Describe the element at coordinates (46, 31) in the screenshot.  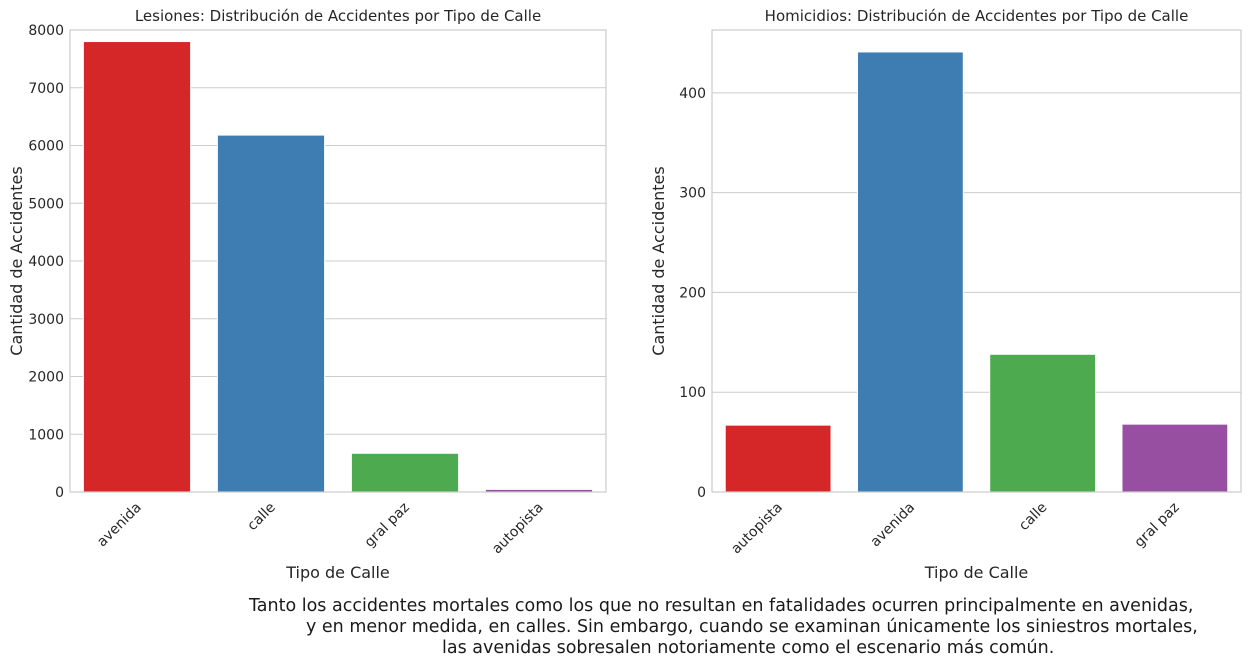
I see `chart1-y-tick-label: 8000` at that location.